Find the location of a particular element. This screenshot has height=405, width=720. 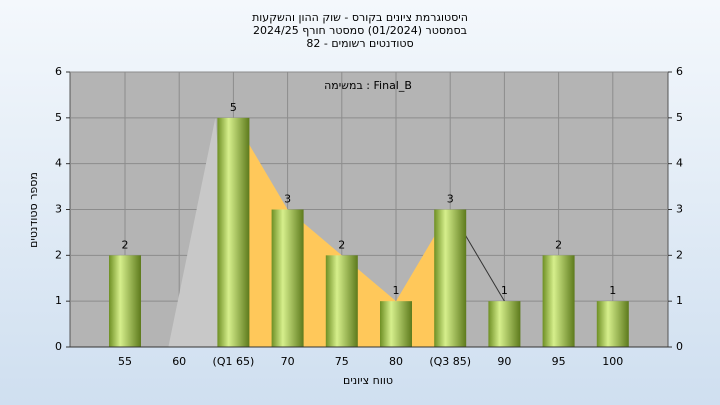

x-axis-label: טווח ציונים is located at coordinates (368, 380).